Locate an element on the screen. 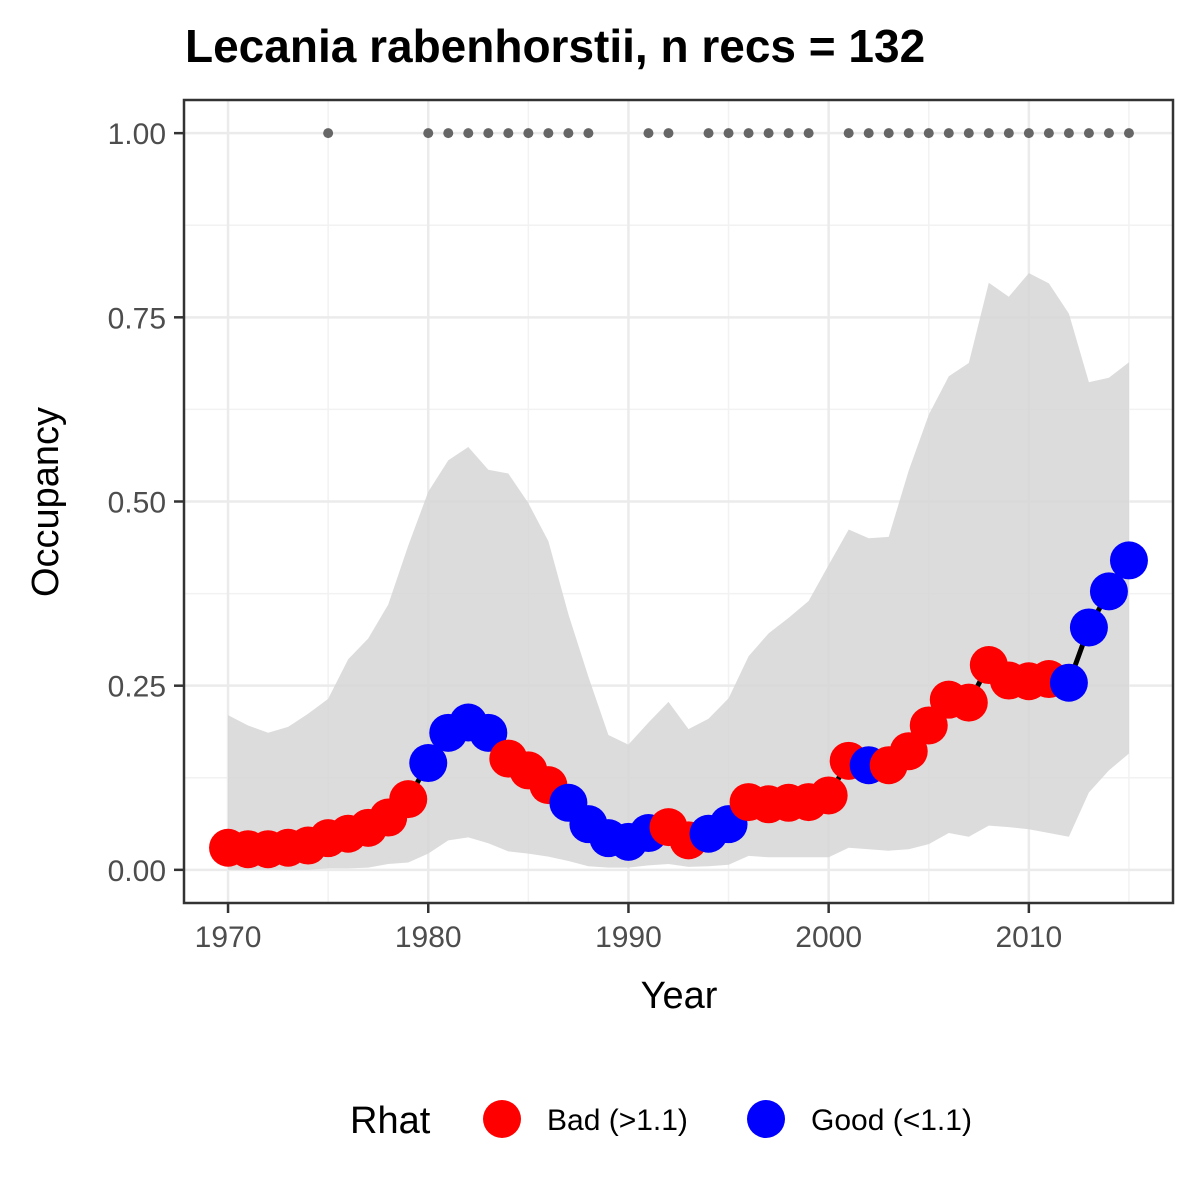 This screenshot has width=1200, height=1200. record-marker-1988 is located at coordinates (588, 133).